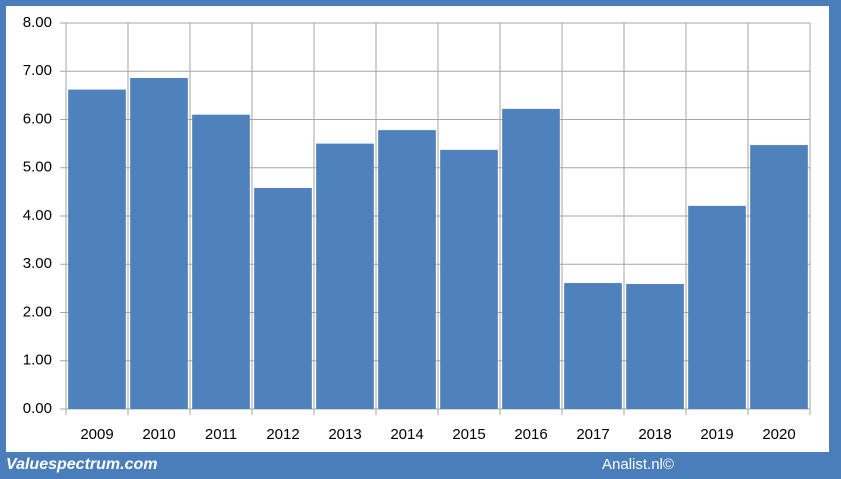  Describe the element at coordinates (716, 434) in the screenshot. I see `x-tick-label: 2019` at that location.